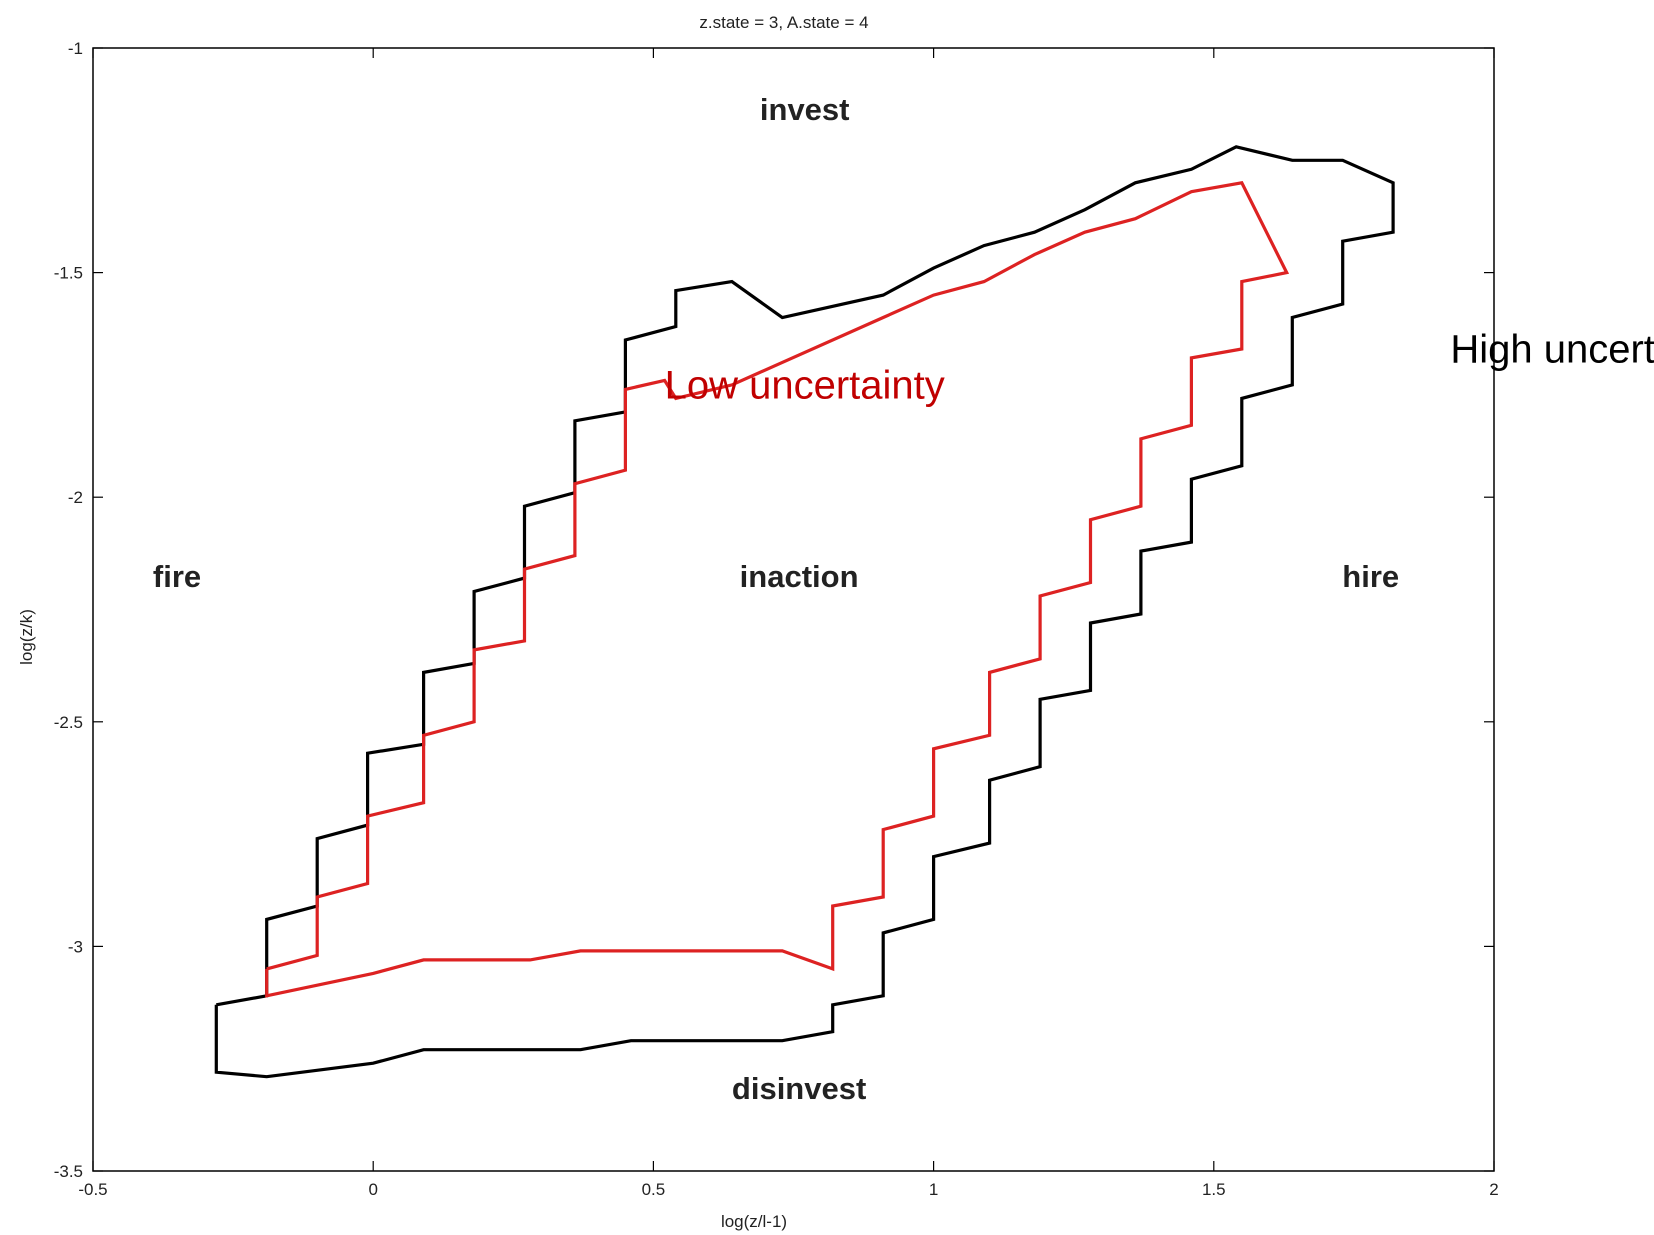 This screenshot has height=1235, width=1654. I want to click on y-tick-label: -1, so click(75, 48).